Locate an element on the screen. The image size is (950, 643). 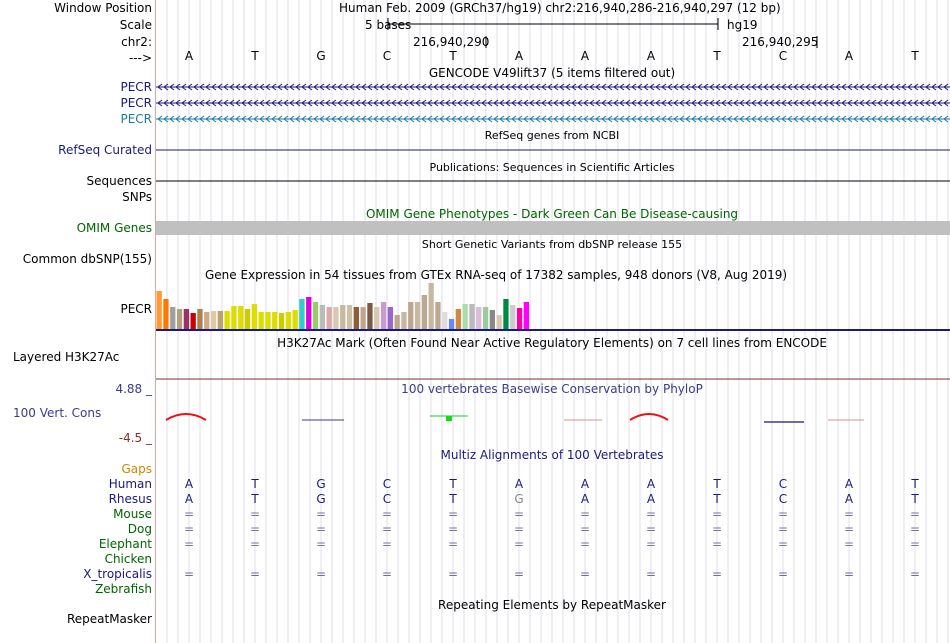
multiz-track-title: Multiz Alignments of 100 Vertebrates is located at coordinates (552, 455).